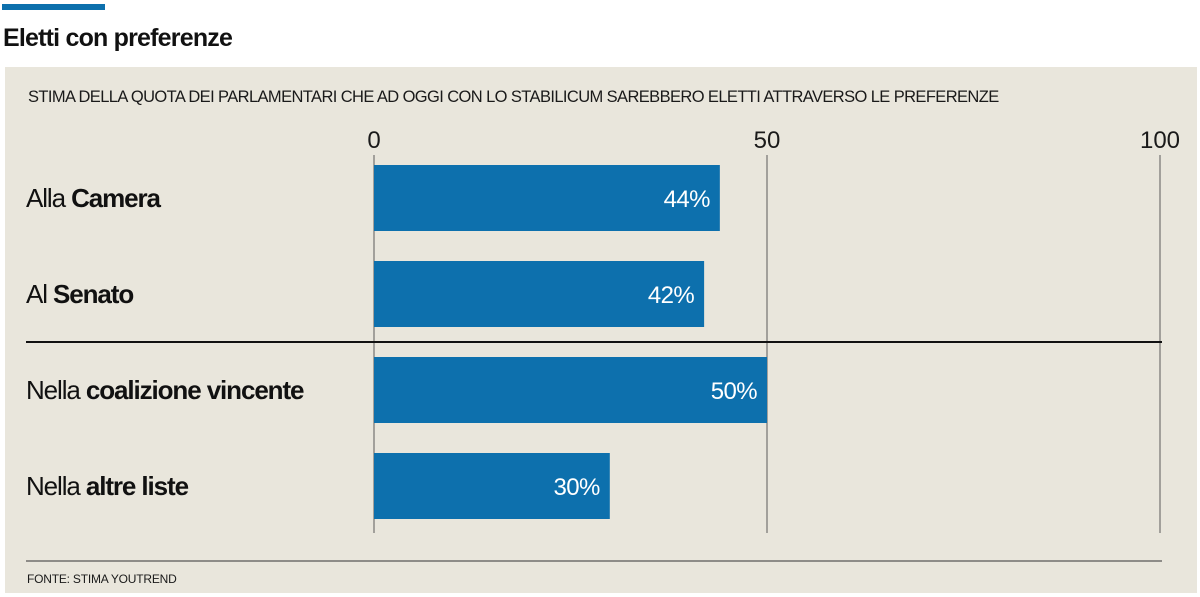  I want to click on category-label-1: Al Senato, so click(79, 294).